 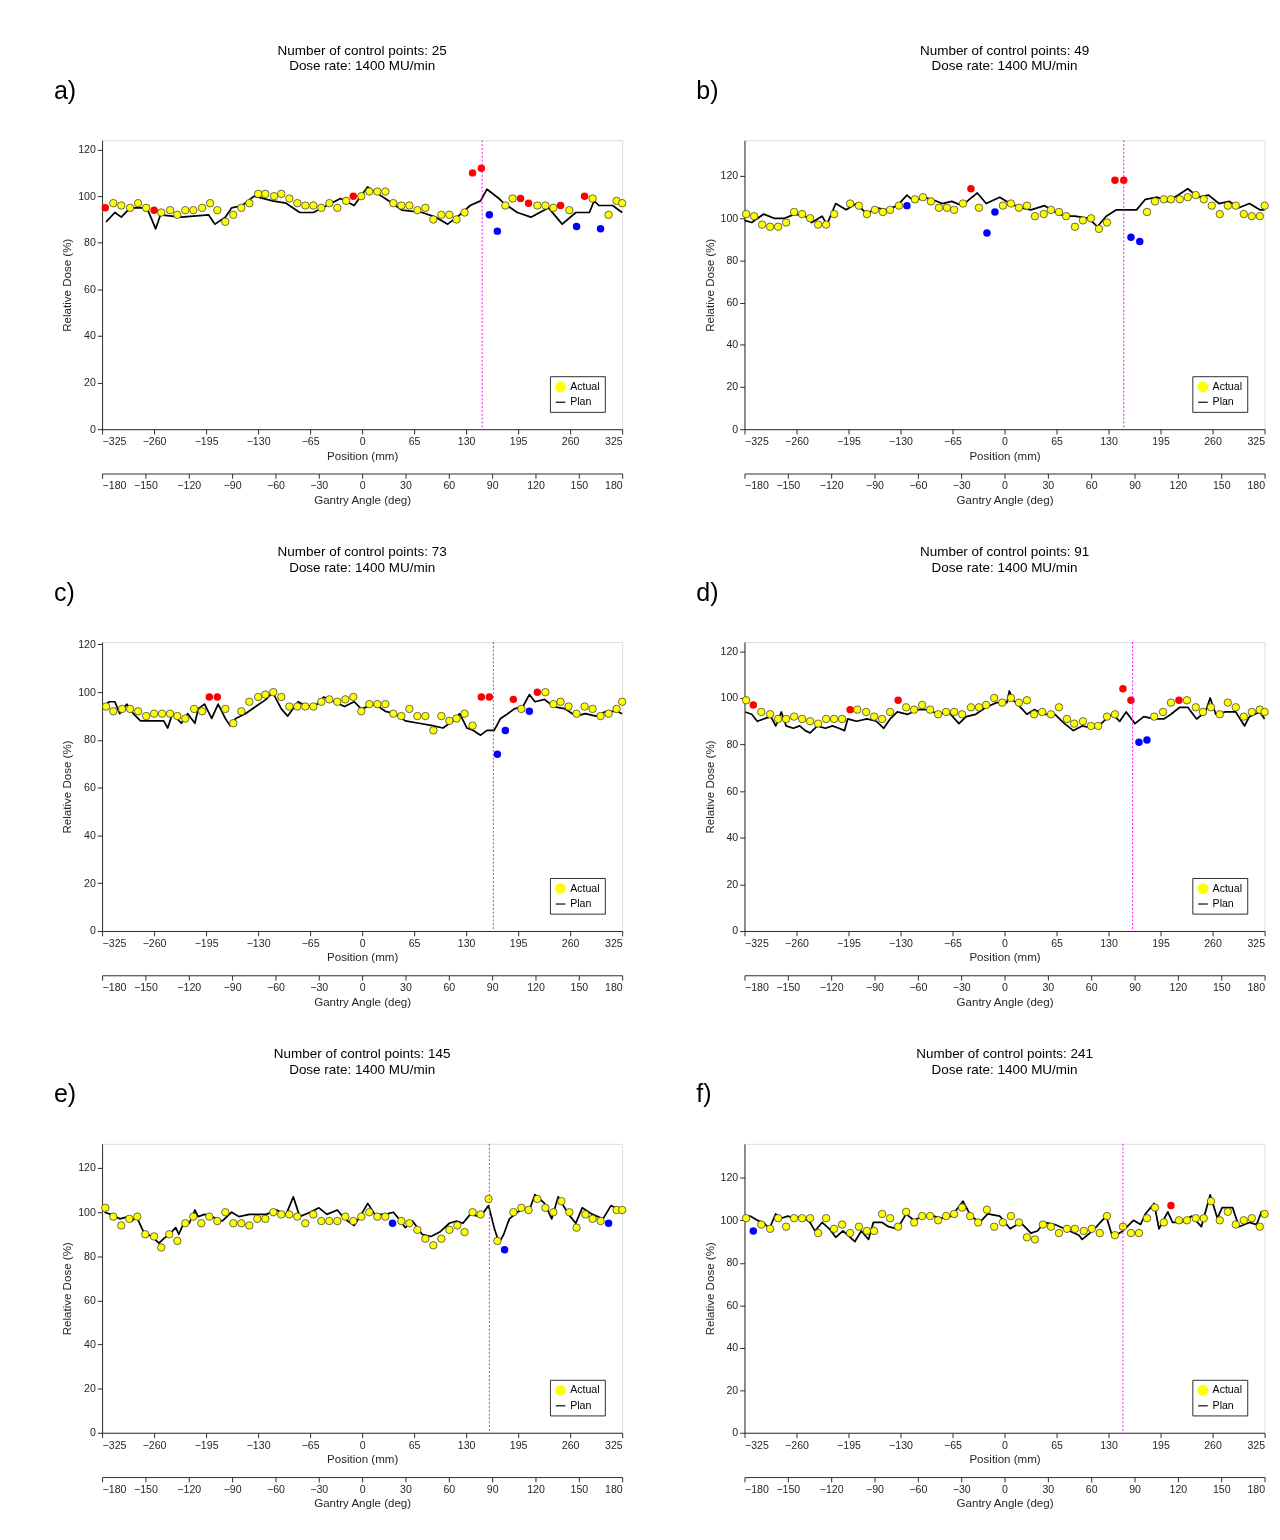 I want to click on y-tick-label: 40, so click(x=732, y=837).